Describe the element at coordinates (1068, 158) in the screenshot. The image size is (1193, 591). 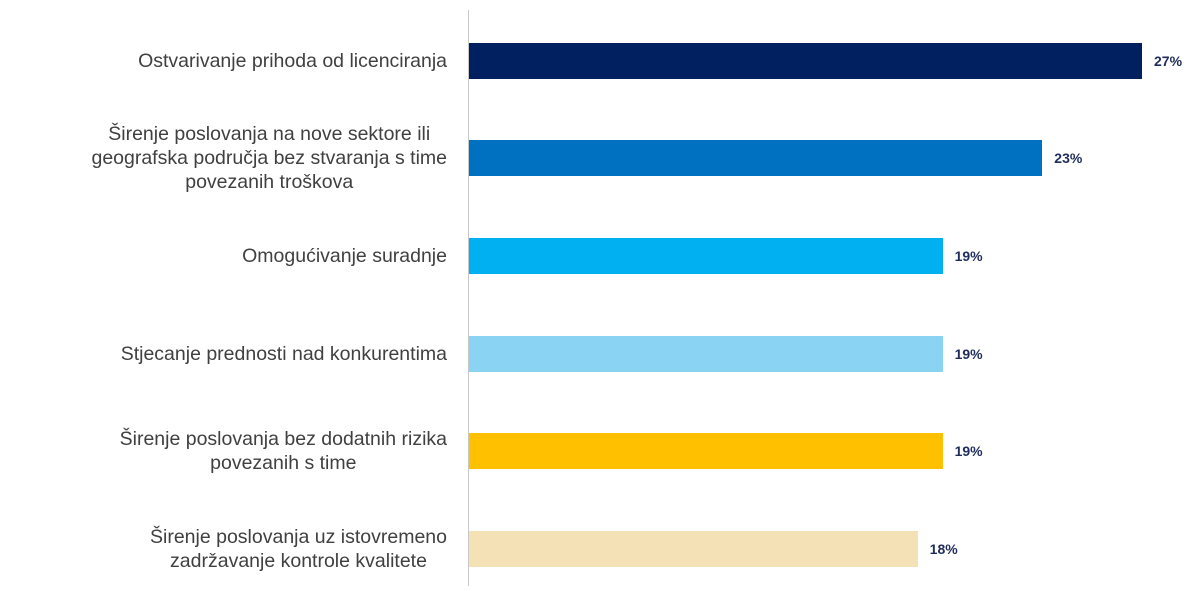
I see `value-label: 23%` at that location.